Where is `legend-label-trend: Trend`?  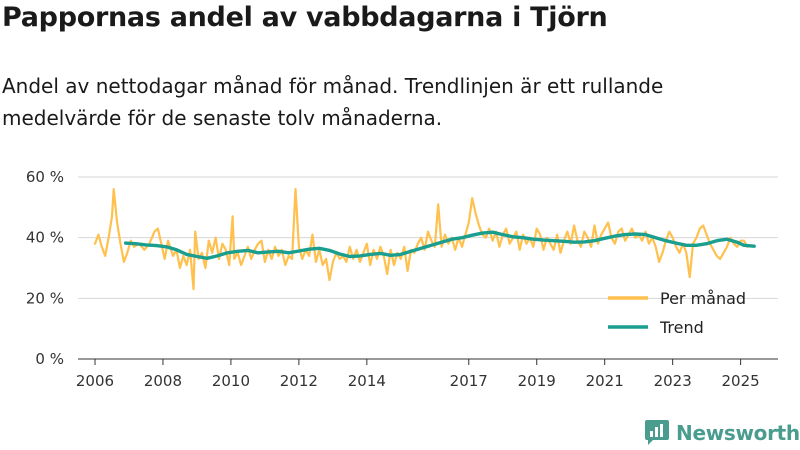
legend-label-trend: Trend is located at coordinates (681, 327).